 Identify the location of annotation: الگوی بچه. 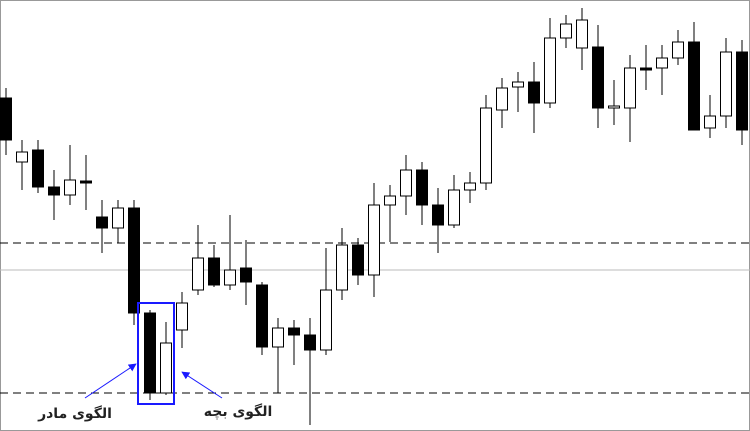
(238, 411).